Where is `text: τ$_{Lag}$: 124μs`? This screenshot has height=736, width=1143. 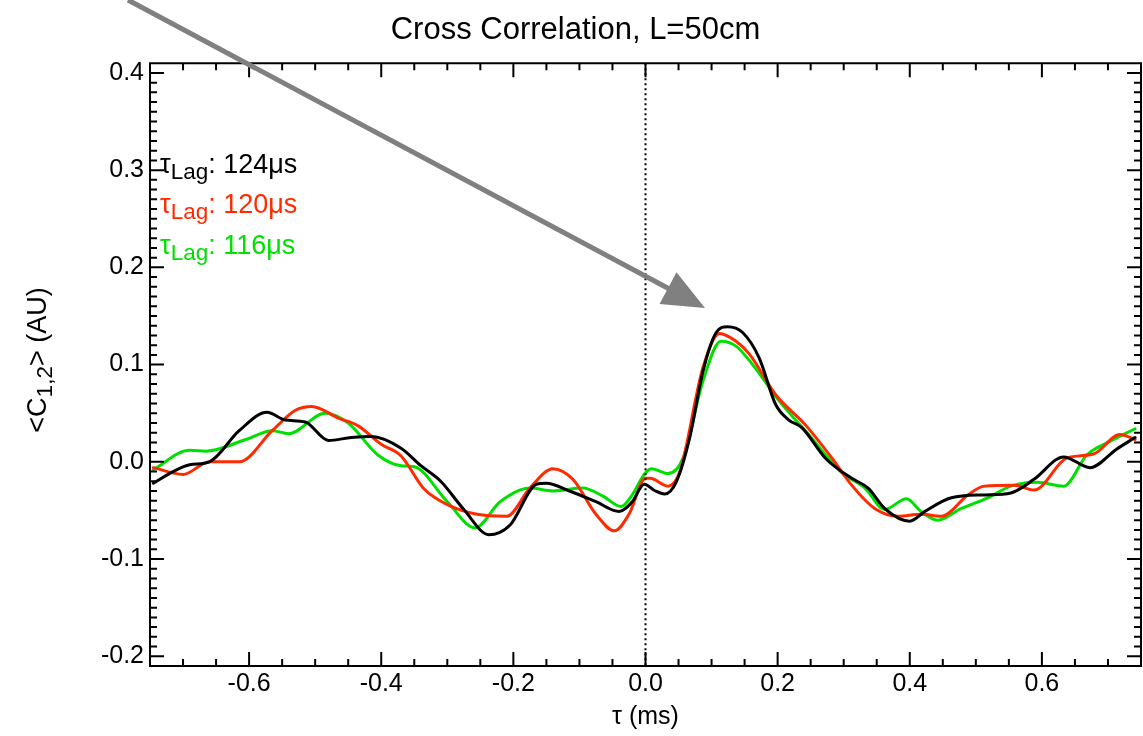
text: τ$_{Lag}$: 124μs is located at coordinates (229, 167).